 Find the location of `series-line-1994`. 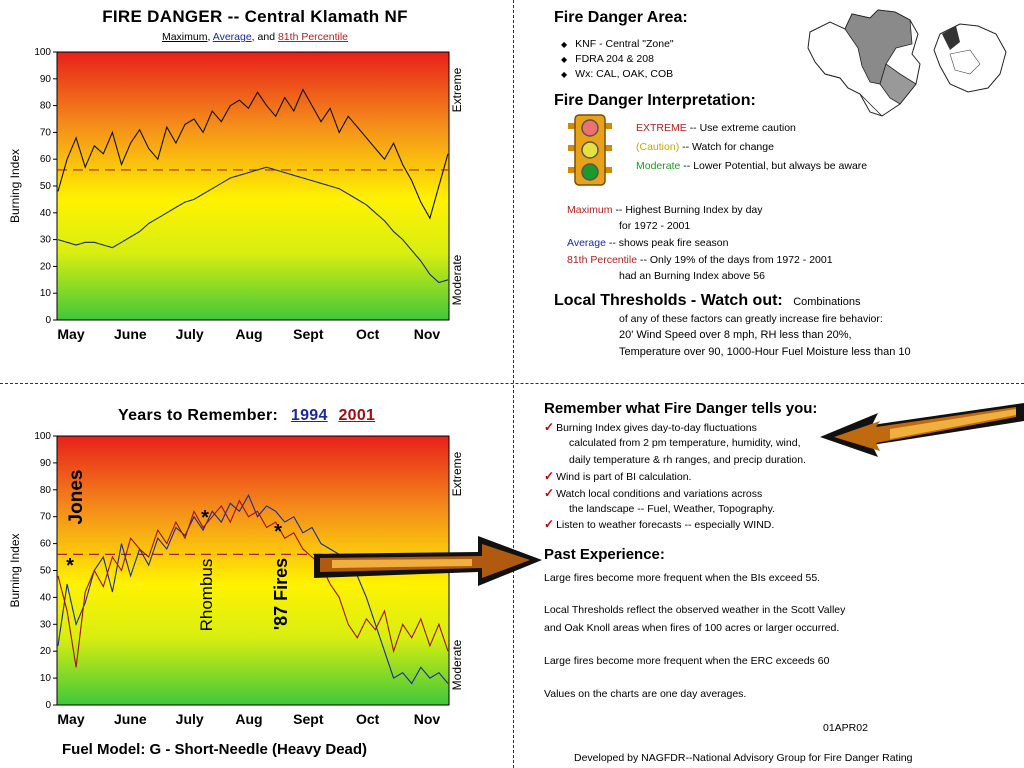

series-line-1994 is located at coordinates (253, 589).